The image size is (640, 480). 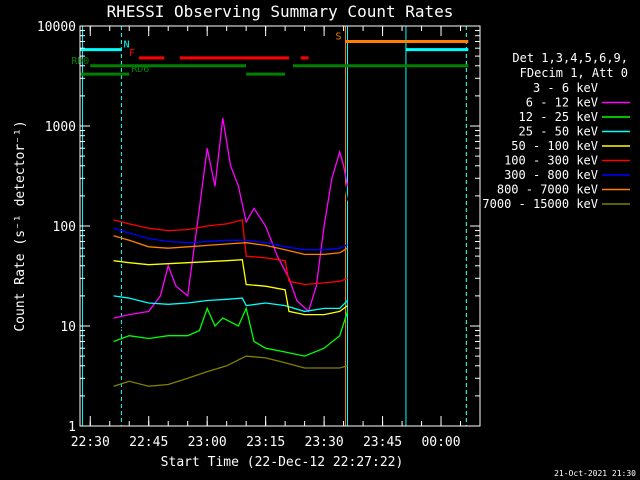 What do you see at coordinates (547, 190) in the screenshot?
I see `legend-entry-label: 800 - 7000 keV` at bounding box center [547, 190].